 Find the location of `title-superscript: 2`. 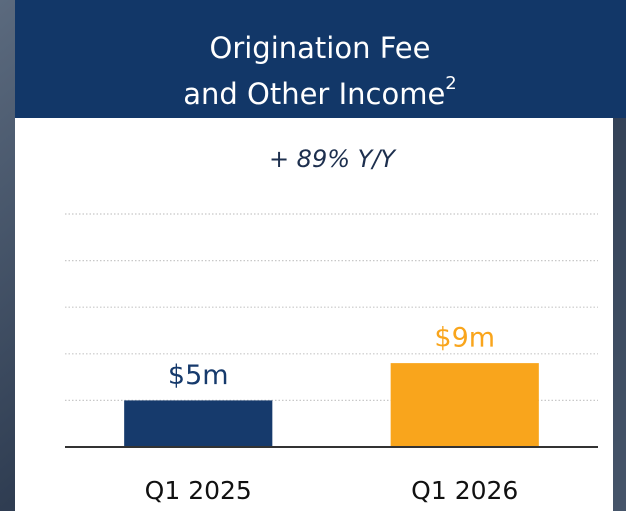

title-superscript: 2 is located at coordinates (450, 83).